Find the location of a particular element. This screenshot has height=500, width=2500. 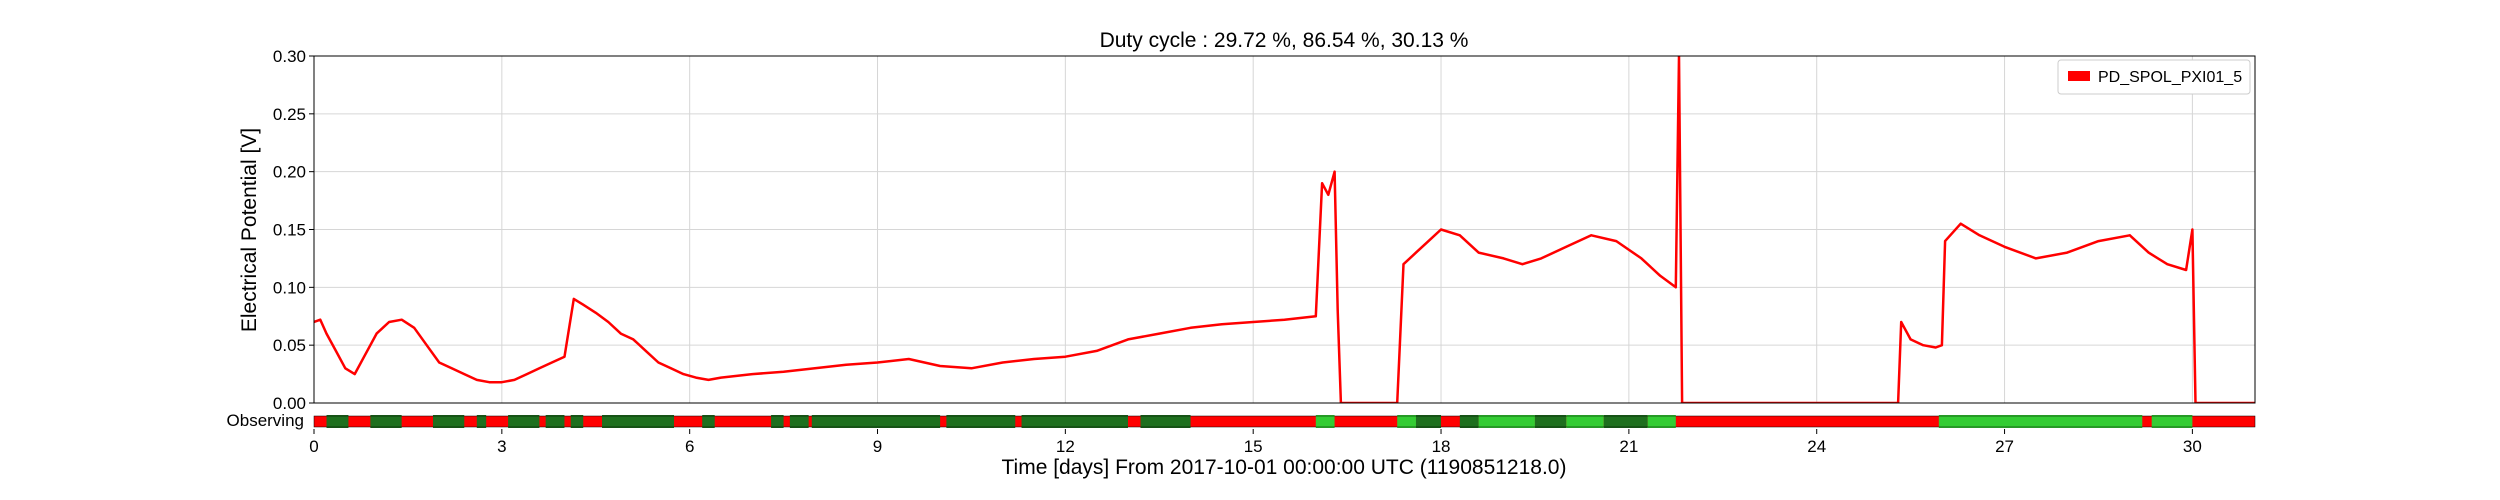

chart-title: Duty cycle : 29.72 %, 86.54 %, 30.13 % is located at coordinates (1284, 40).